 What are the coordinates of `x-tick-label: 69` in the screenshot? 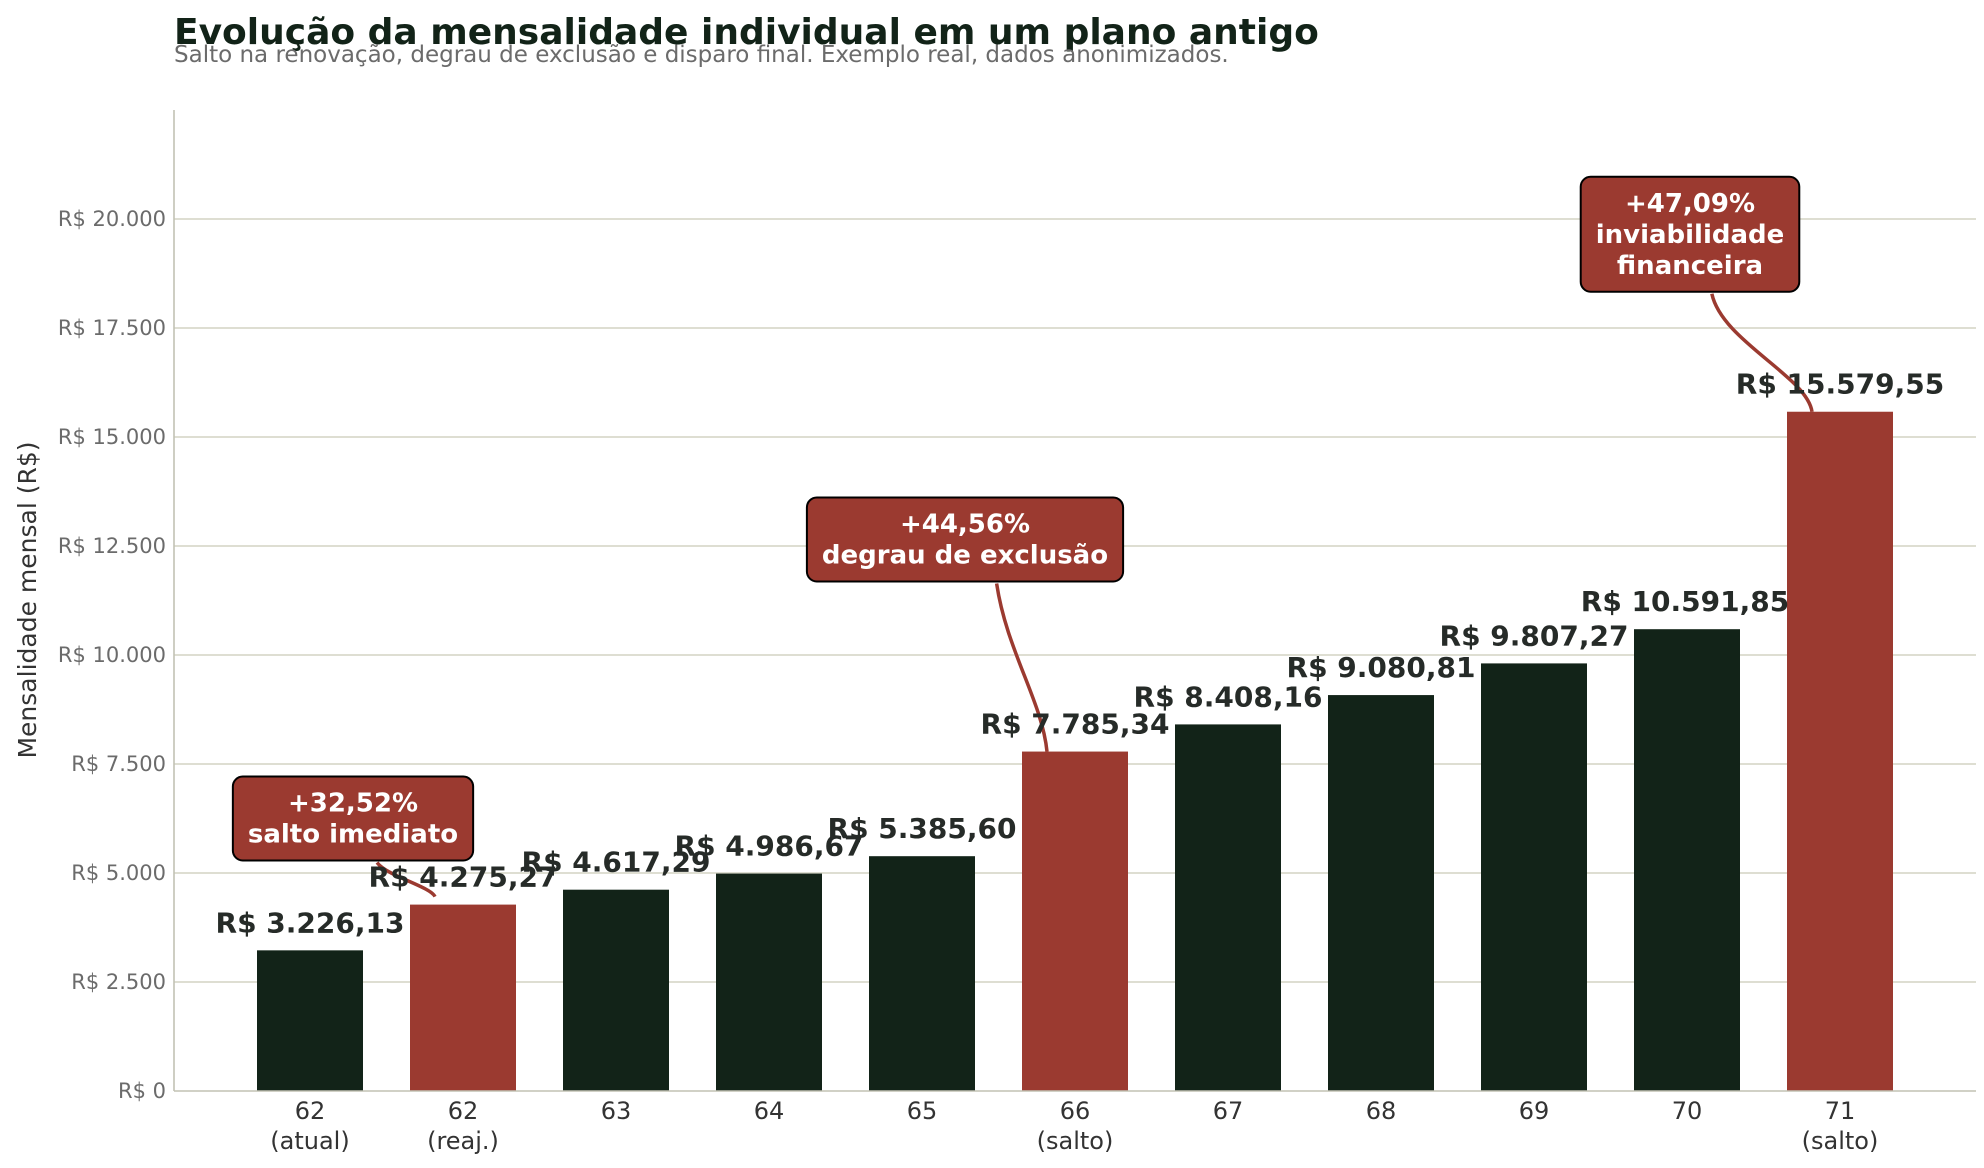 It's located at (1534, 1111).